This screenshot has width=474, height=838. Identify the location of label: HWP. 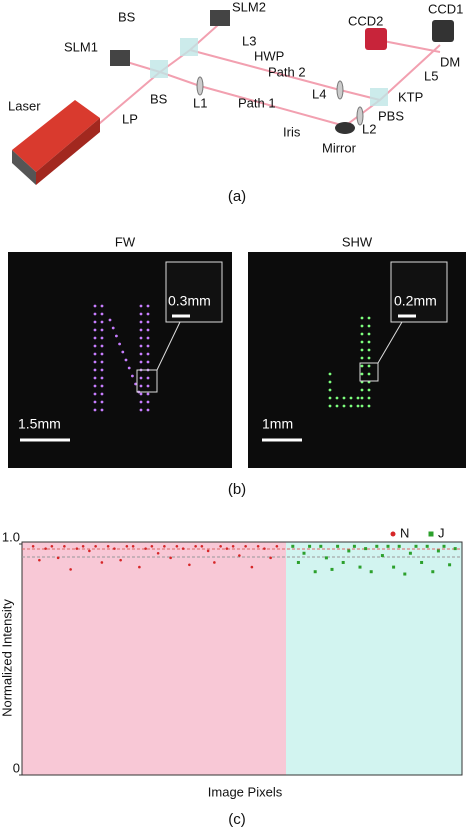
(269, 55).